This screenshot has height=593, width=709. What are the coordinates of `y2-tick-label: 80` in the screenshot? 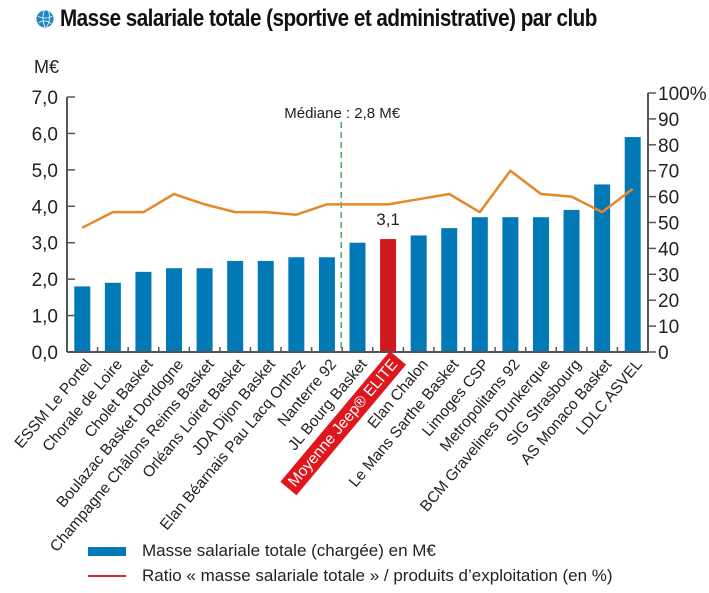 It's located at (668, 146).